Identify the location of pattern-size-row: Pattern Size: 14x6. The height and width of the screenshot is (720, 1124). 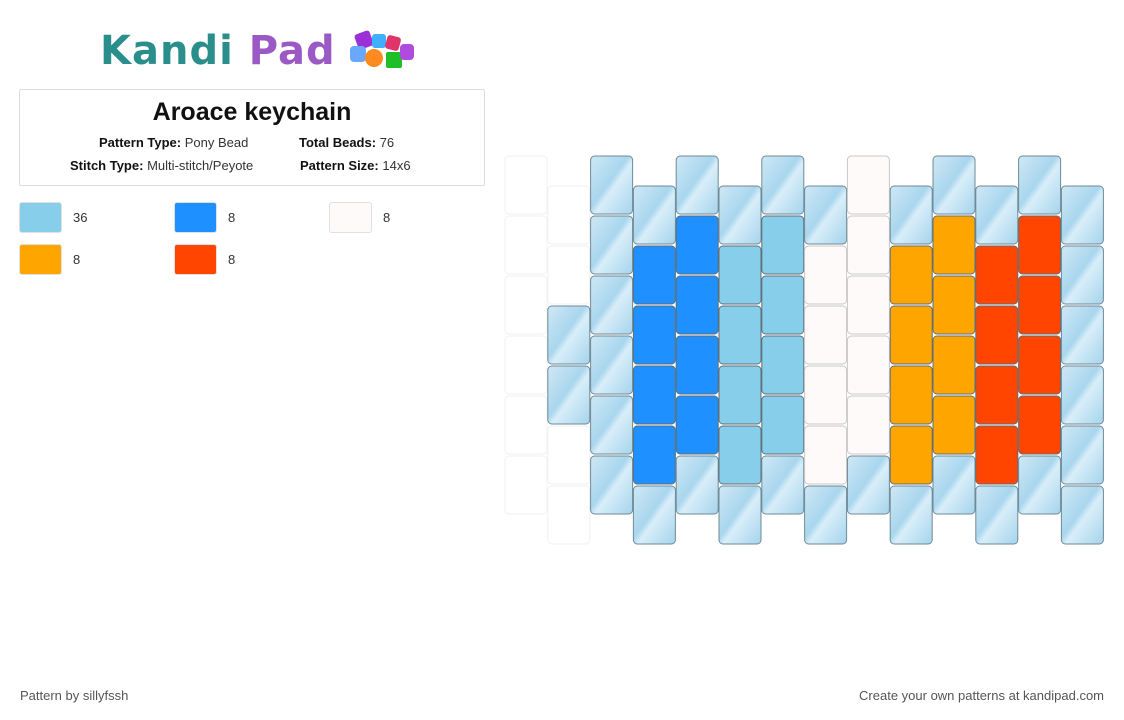
(355, 165).